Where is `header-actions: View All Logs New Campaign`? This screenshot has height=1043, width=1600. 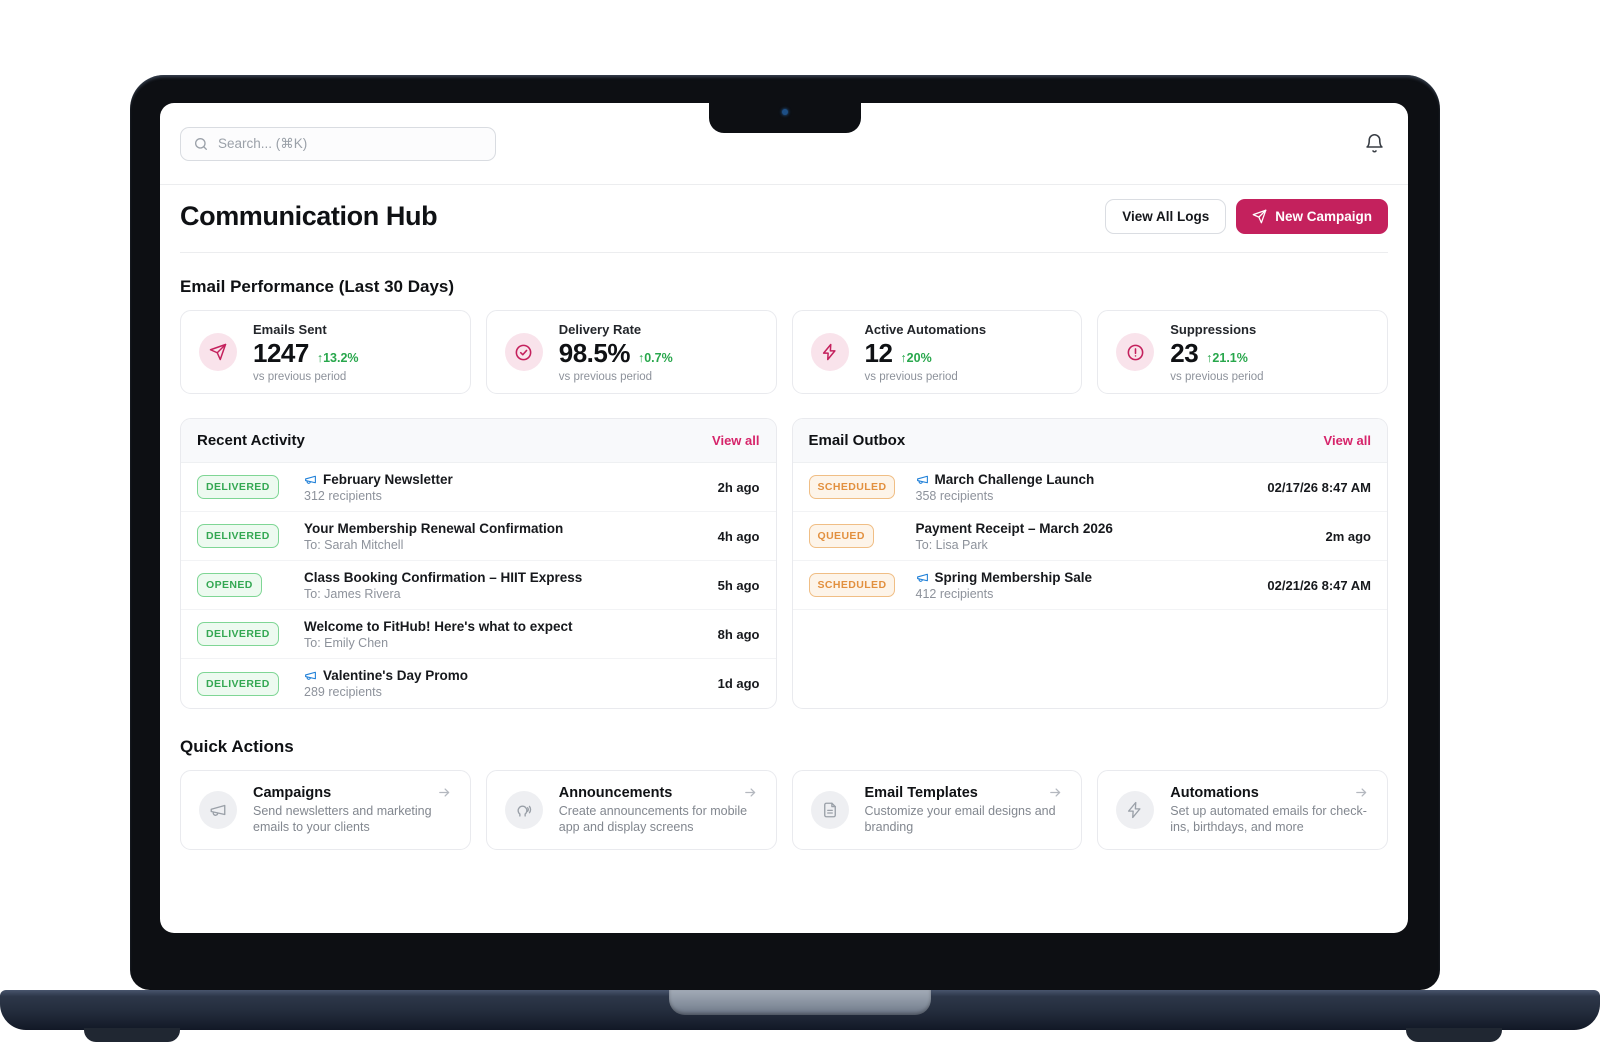
header-actions: View All Logs New Campaign is located at coordinates (1246, 216).